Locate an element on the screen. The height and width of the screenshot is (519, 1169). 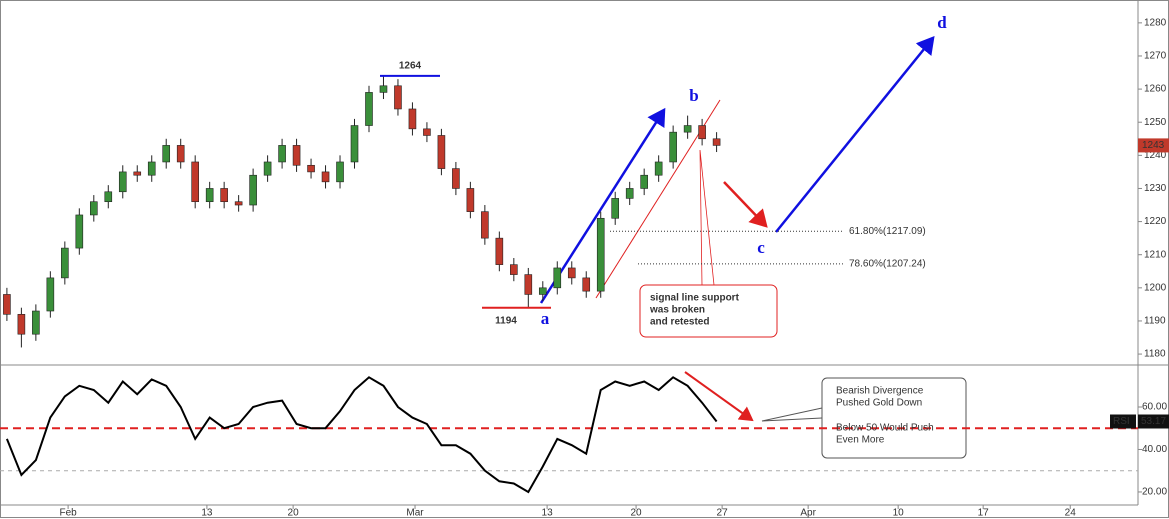
fib-label: 61.80%(1217.09) is located at coordinates (887, 231).